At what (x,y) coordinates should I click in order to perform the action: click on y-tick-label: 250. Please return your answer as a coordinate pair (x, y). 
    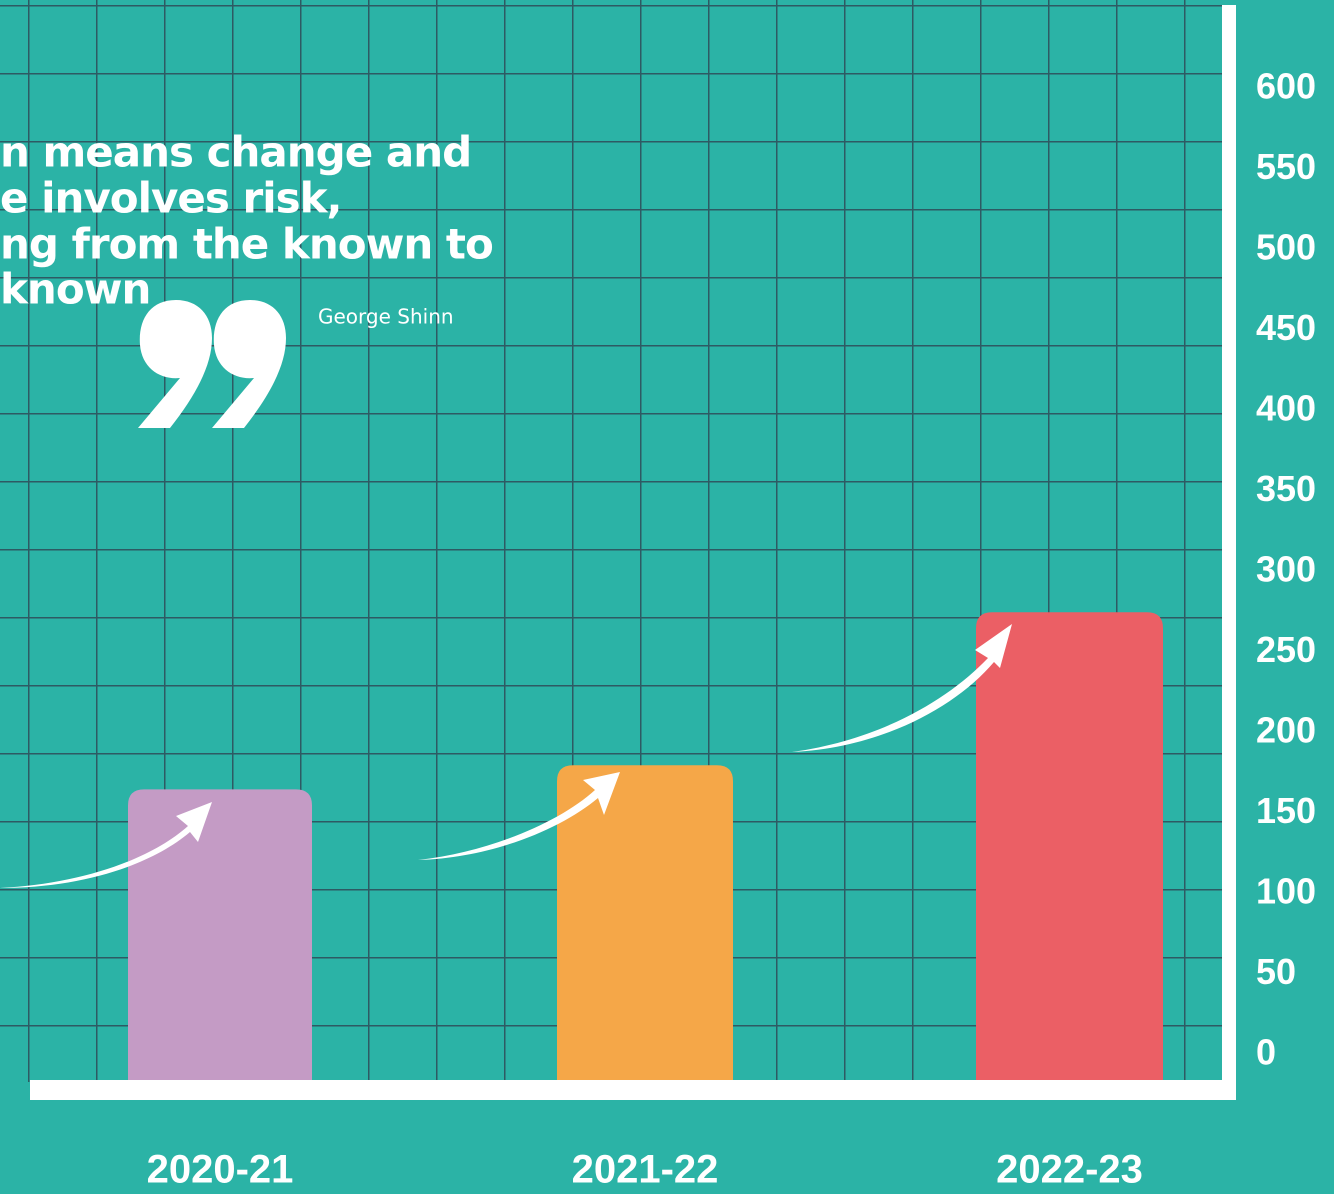
    Looking at the image, I should click on (1286, 649).